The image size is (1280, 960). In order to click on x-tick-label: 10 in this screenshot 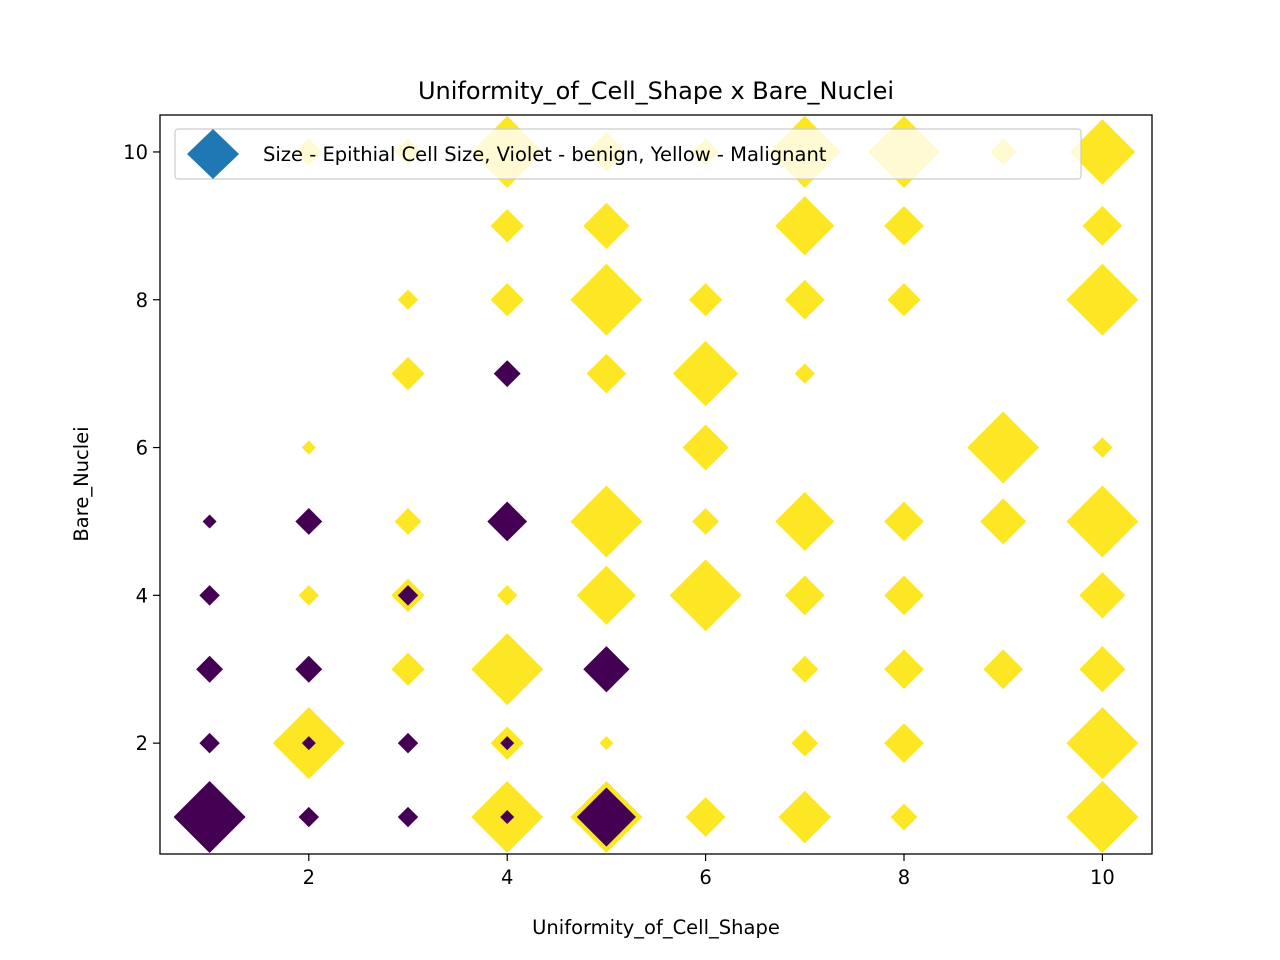, I will do `click(1102, 877)`.